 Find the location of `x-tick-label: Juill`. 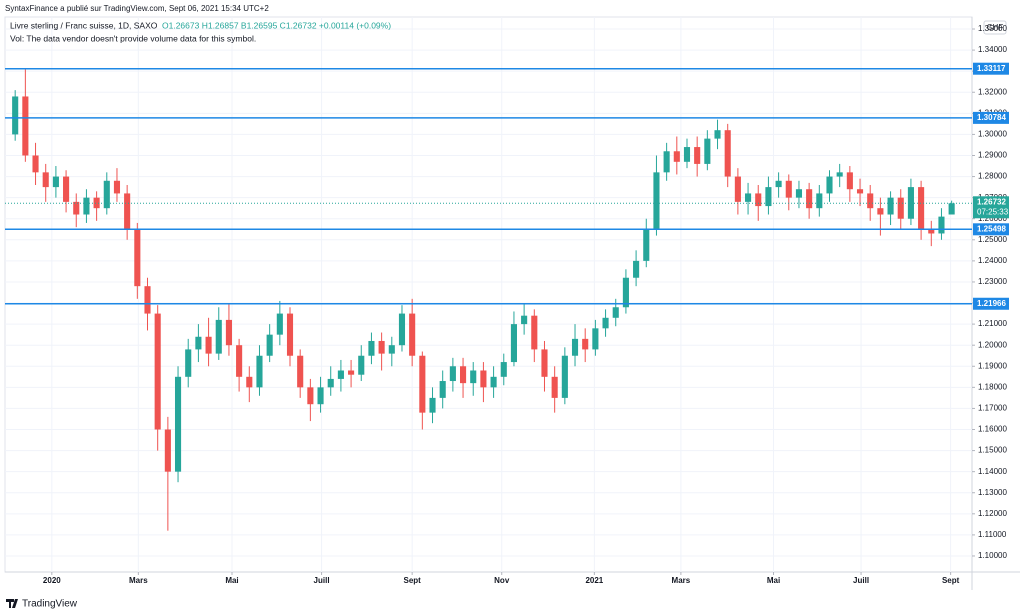

x-tick-label: Juill is located at coordinates (861, 580).